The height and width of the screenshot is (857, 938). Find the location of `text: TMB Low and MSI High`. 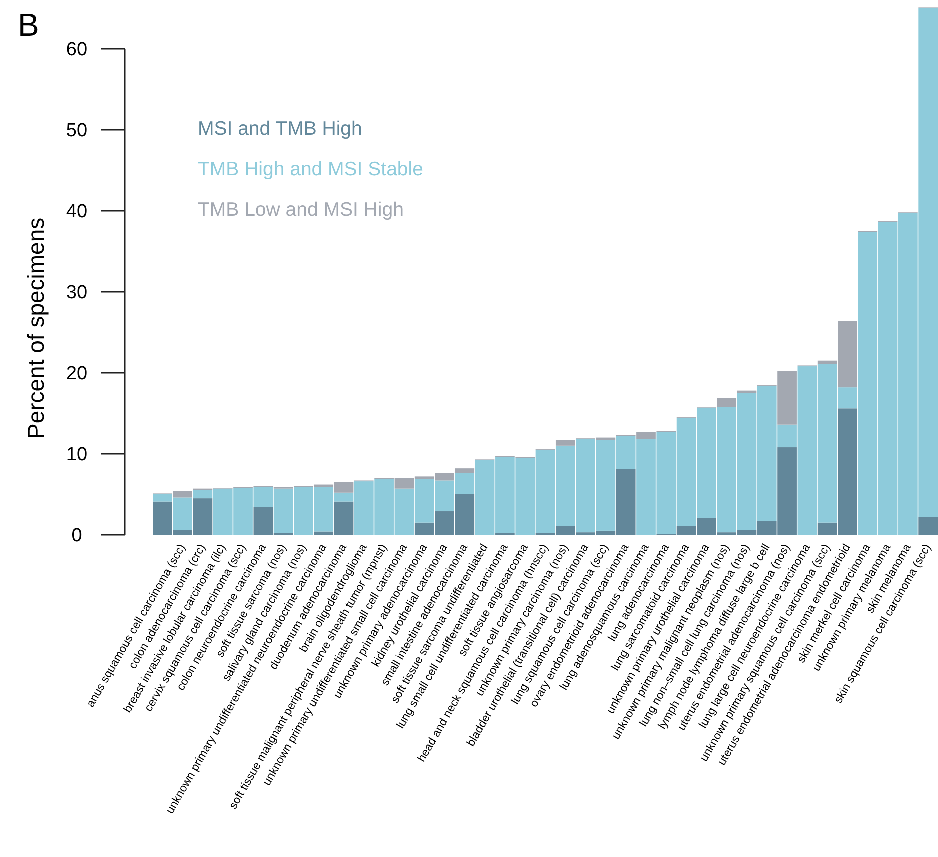

text: TMB Low and MSI High is located at coordinates (301, 209).